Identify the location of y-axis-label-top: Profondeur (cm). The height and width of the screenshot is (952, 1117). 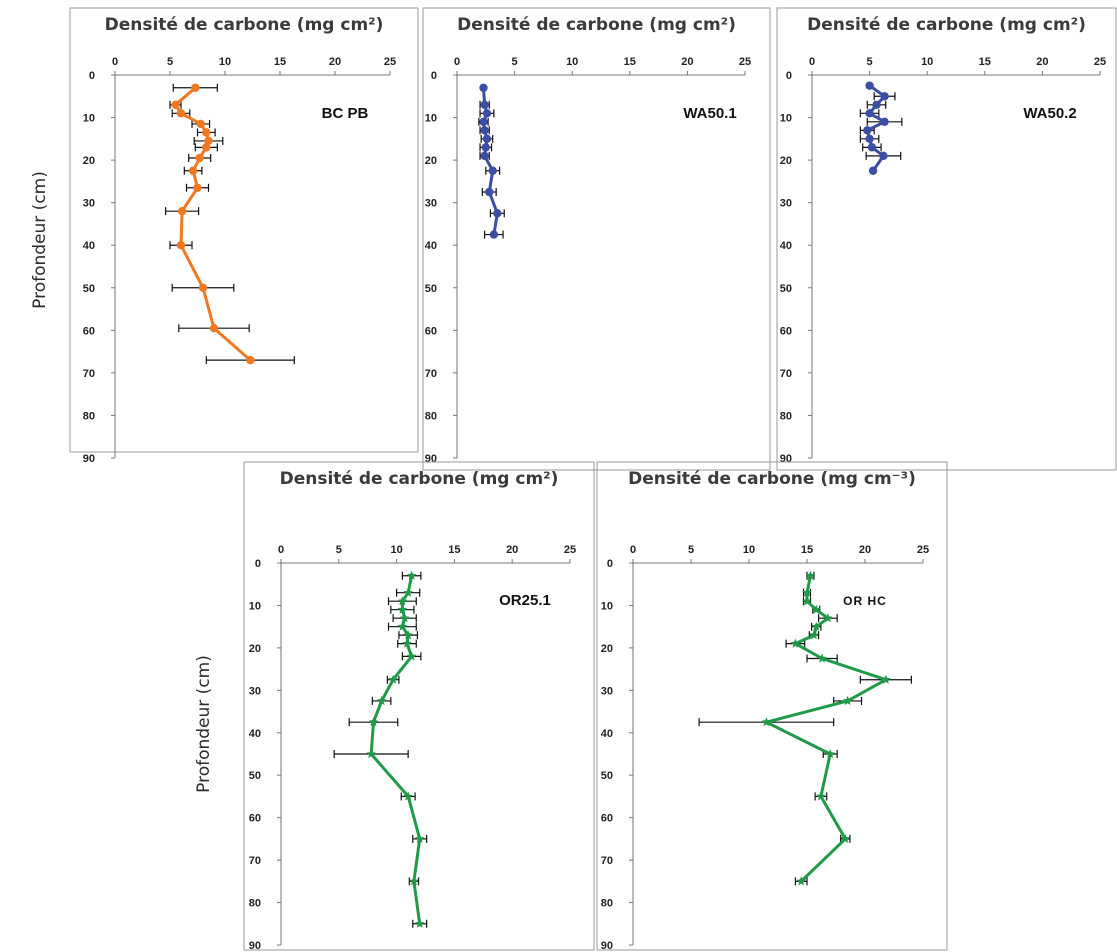
(40, 240).